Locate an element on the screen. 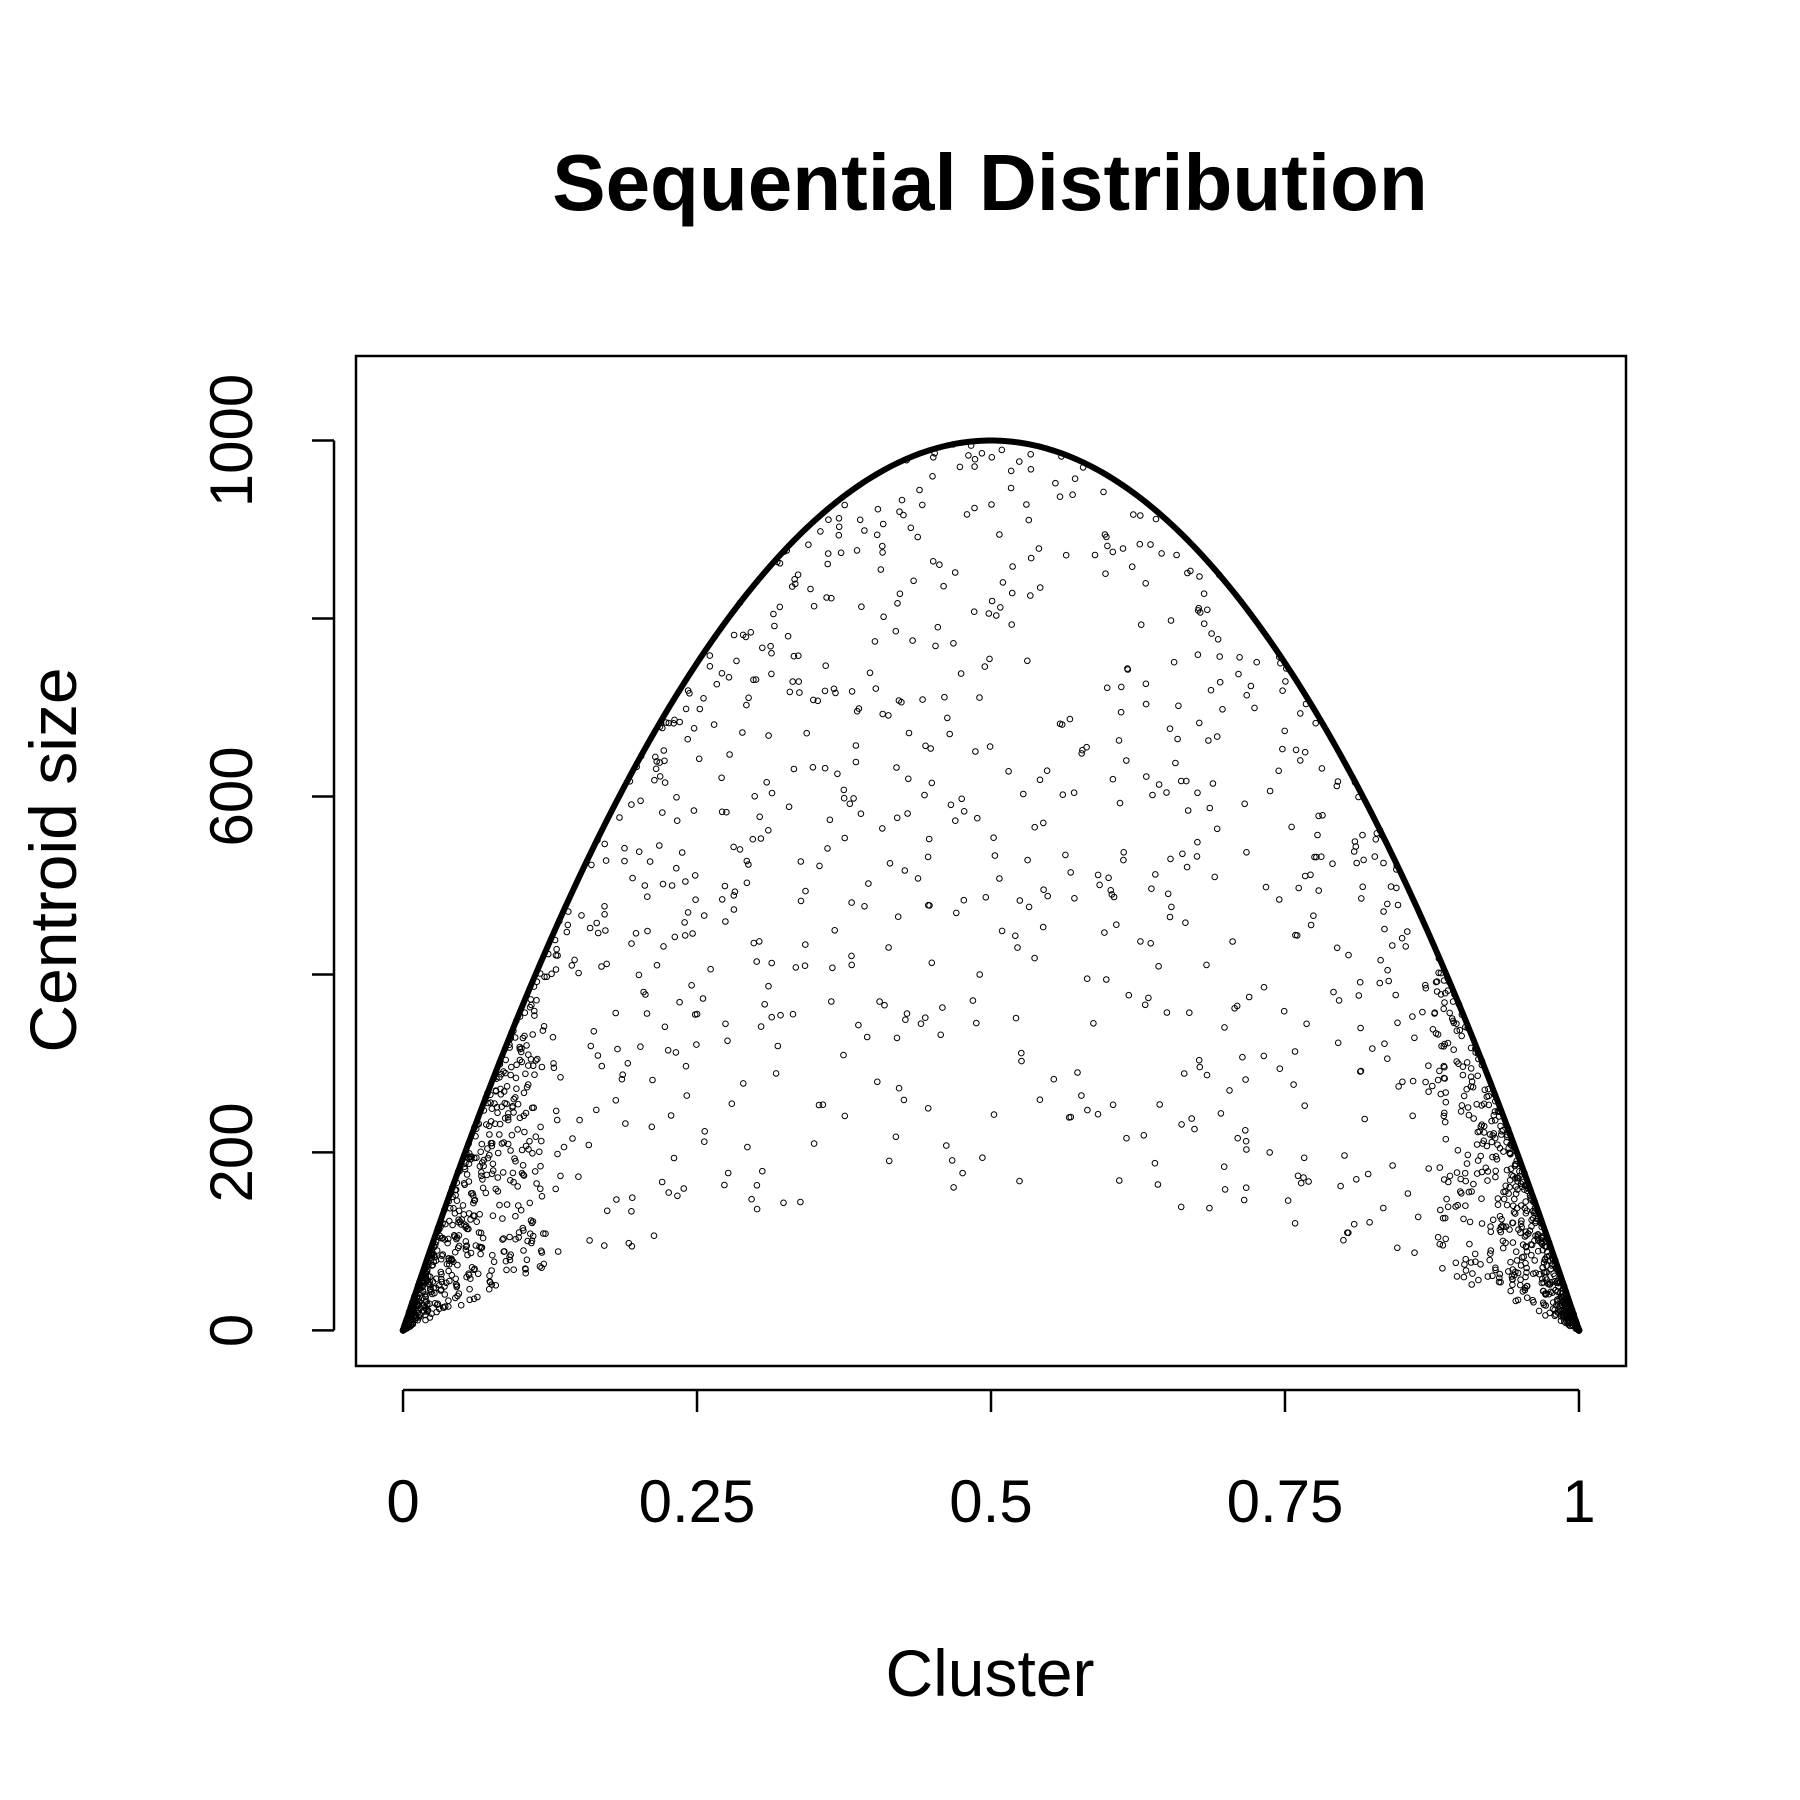  x-tick-label: 0.5 is located at coordinates (990, 1501).